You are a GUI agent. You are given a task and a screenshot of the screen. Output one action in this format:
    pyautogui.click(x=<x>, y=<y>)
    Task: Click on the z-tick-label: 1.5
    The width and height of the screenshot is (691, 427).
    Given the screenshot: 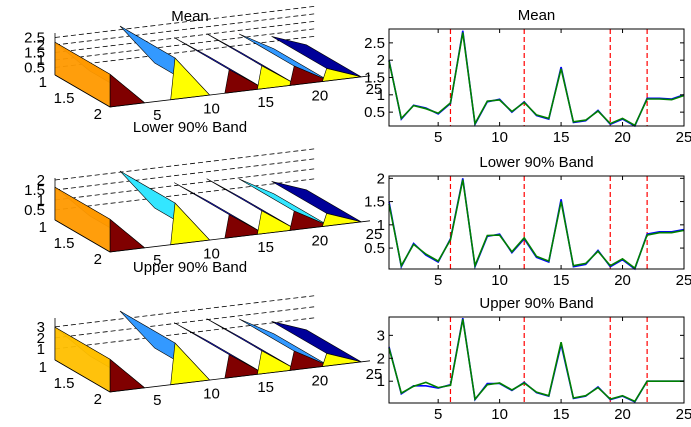 What is the action you would take?
    pyautogui.click(x=34, y=53)
    